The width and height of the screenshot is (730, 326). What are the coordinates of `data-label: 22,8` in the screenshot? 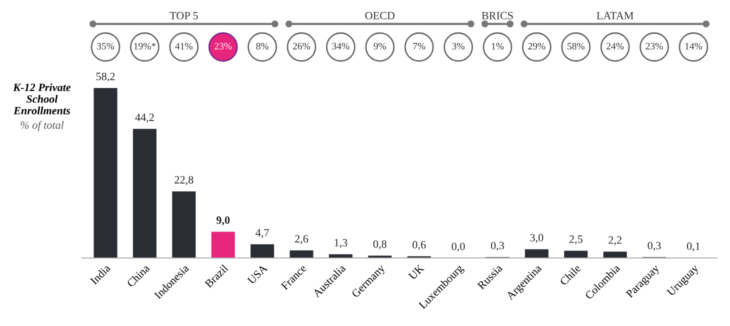 It's located at (184, 181).